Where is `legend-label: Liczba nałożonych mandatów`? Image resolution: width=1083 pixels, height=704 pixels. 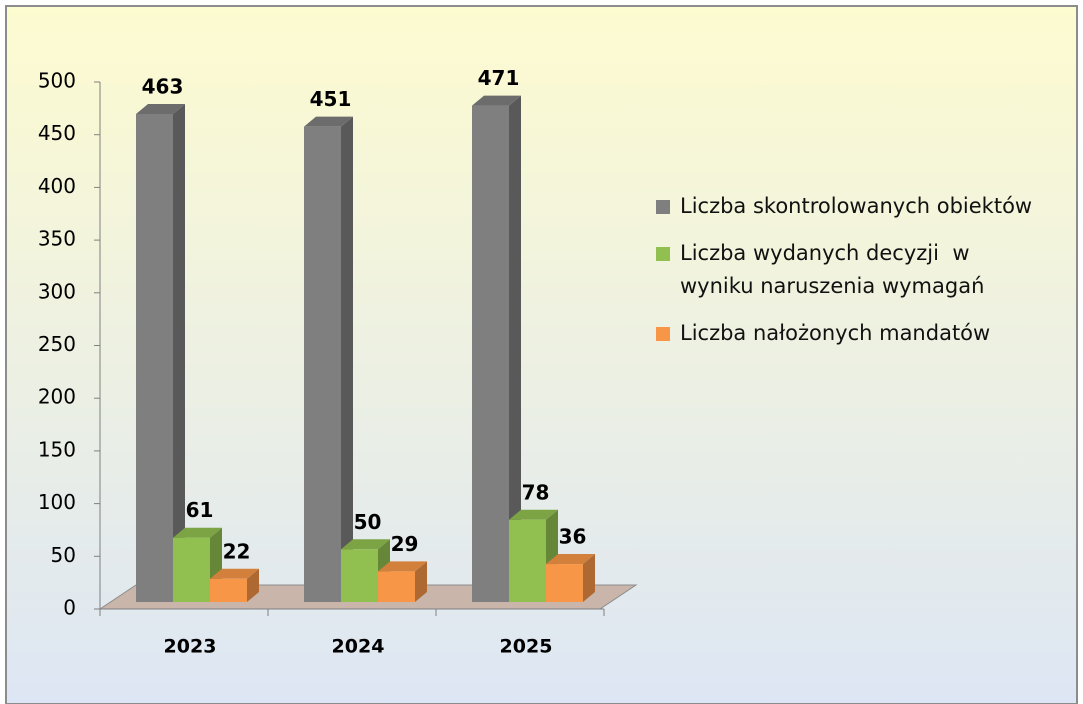 legend-label: Liczba nałożonych mandatów is located at coordinates (835, 333).